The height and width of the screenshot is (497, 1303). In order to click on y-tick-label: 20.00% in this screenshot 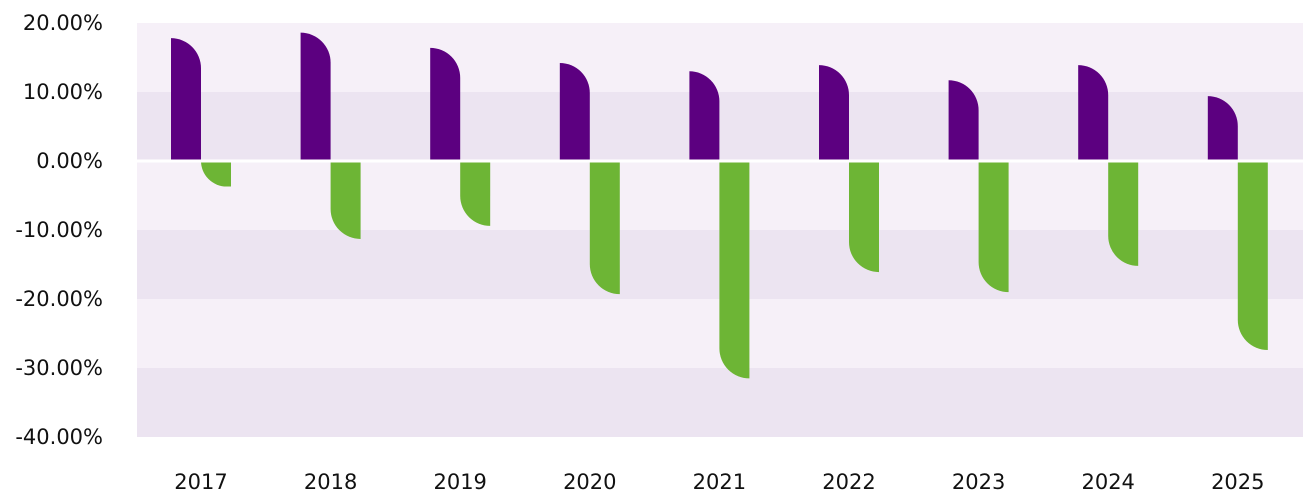, I will do `click(63, 23)`.